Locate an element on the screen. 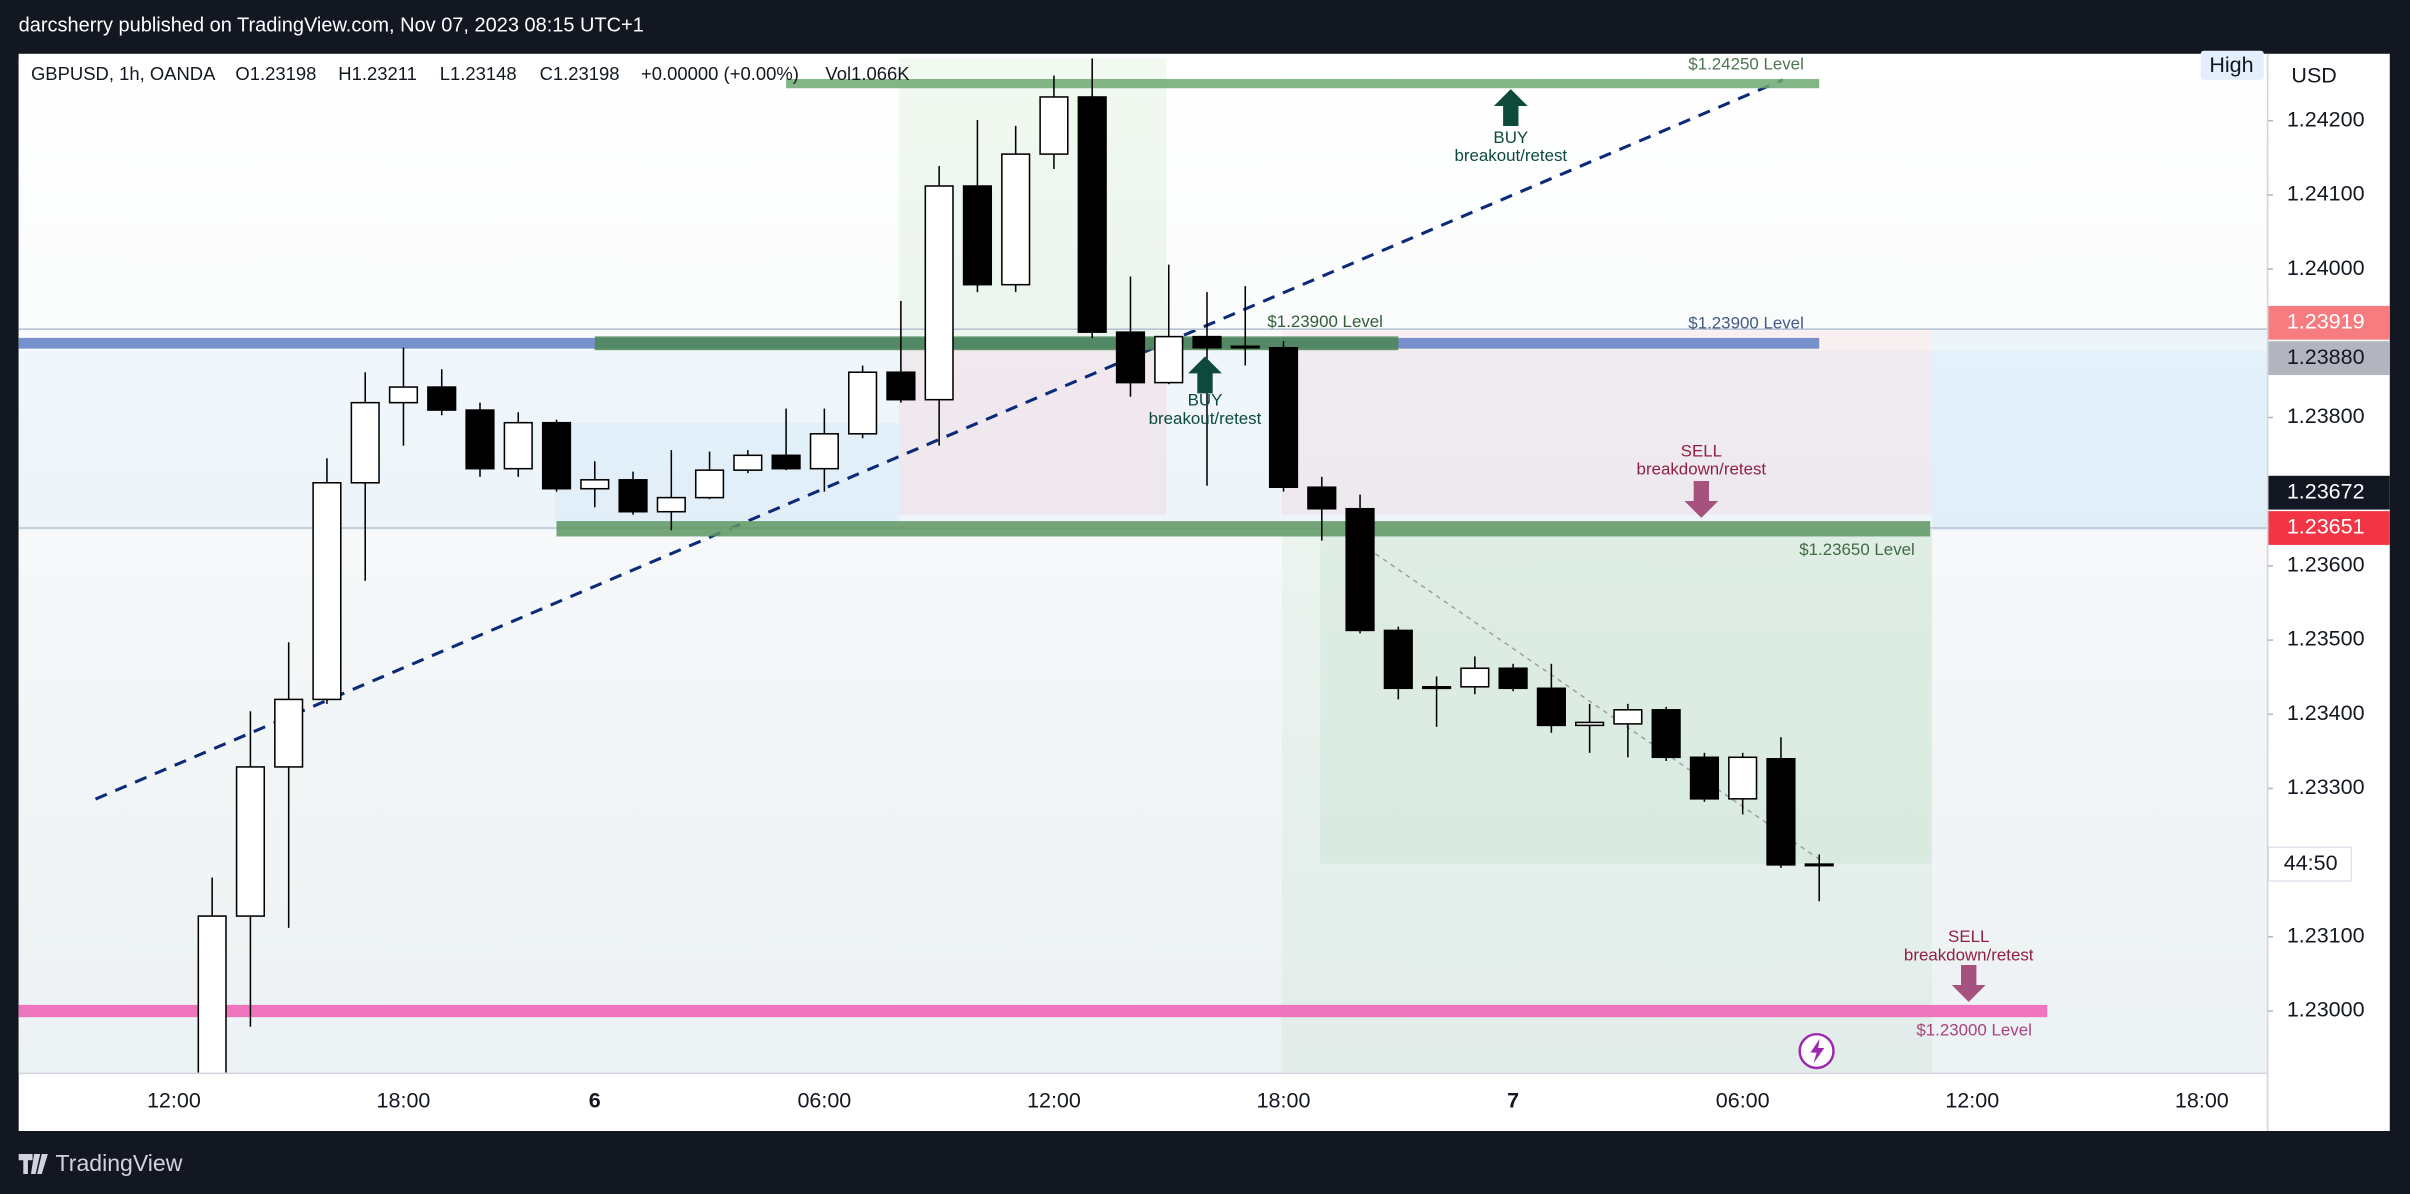 This screenshot has height=1194, width=2410. price-badge-label: 1.23880 is located at coordinates (2326, 357).